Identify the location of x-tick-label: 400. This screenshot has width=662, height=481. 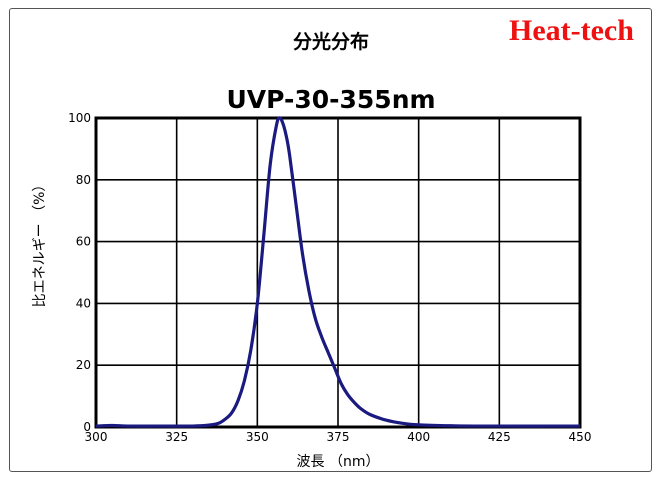
(418, 437).